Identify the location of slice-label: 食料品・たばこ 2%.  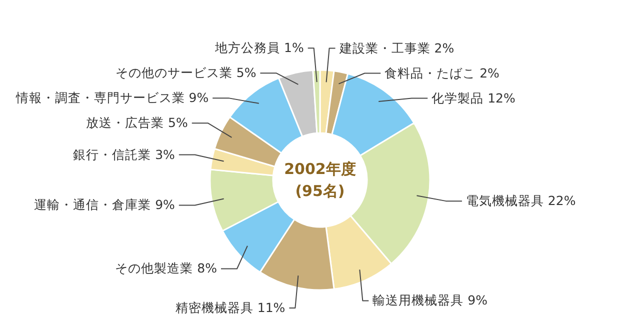
(442, 72).